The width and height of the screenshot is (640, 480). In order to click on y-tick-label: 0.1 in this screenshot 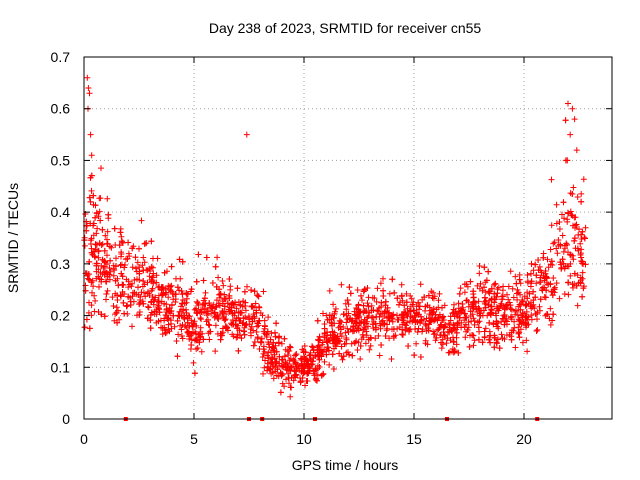, I will do `click(61, 367)`.